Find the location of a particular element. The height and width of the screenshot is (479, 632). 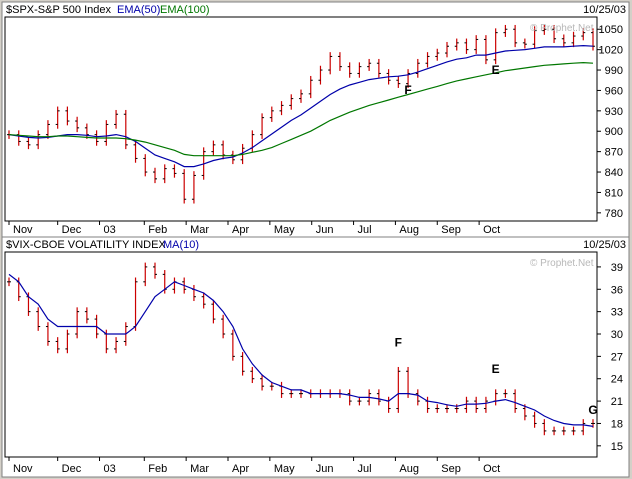

spx-ytick-label: 780 is located at coordinates (614, 214).